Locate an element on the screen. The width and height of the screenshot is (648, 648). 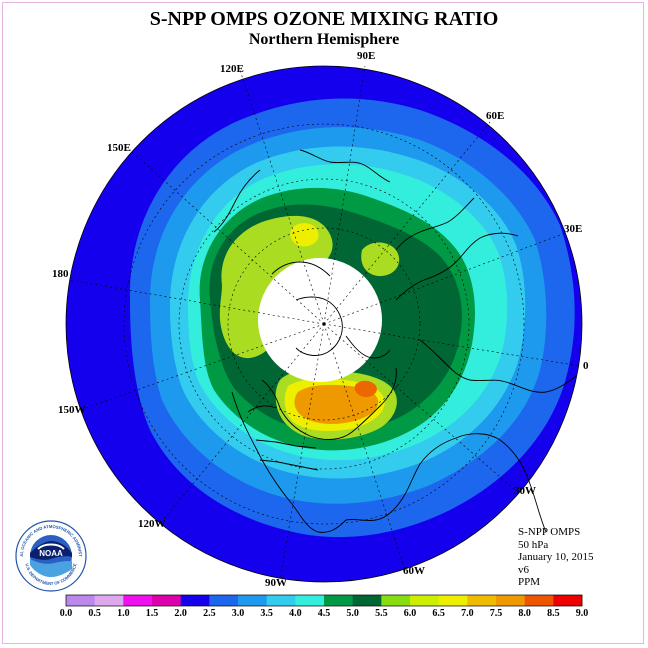
colorbar-tick-label: 6.0 is located at coordinates (410, 613).